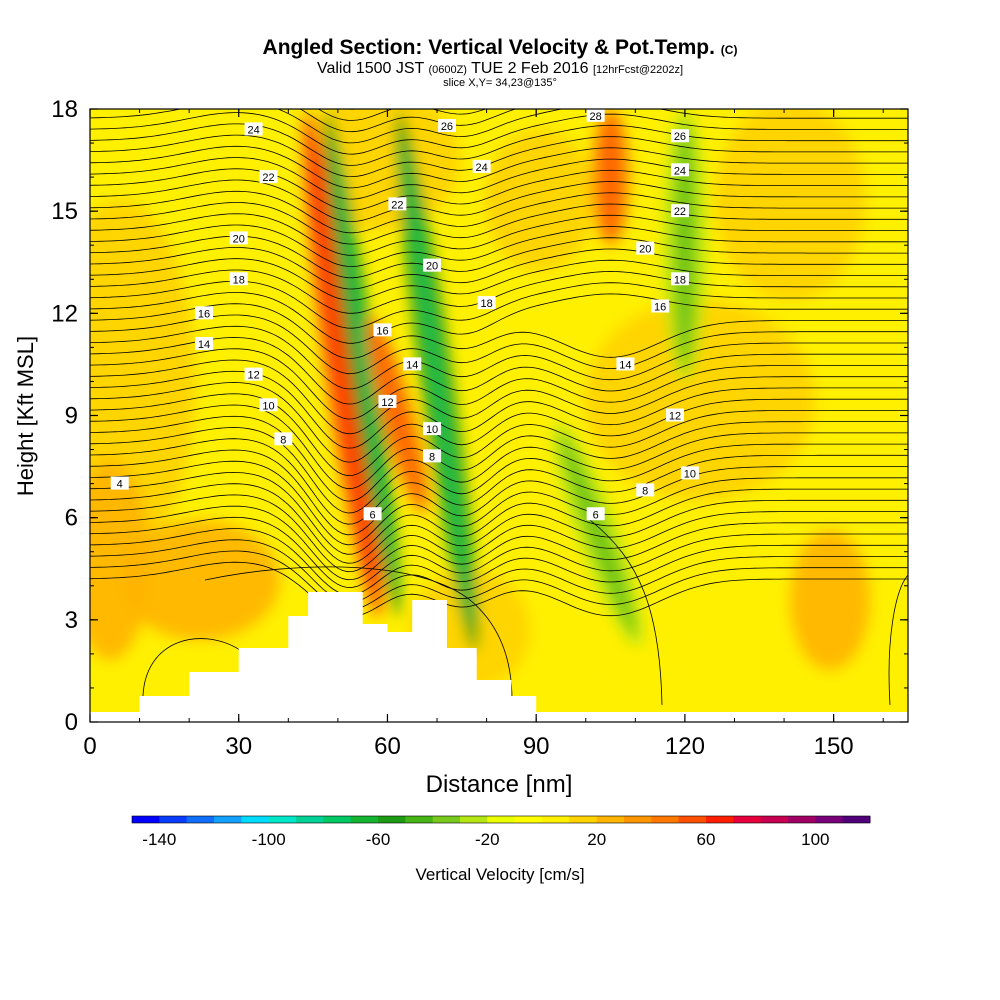  What do you see at coordinates (680, 171) in the screenshot?
I see `svg-text: 24` at bounding box center [680, 171].